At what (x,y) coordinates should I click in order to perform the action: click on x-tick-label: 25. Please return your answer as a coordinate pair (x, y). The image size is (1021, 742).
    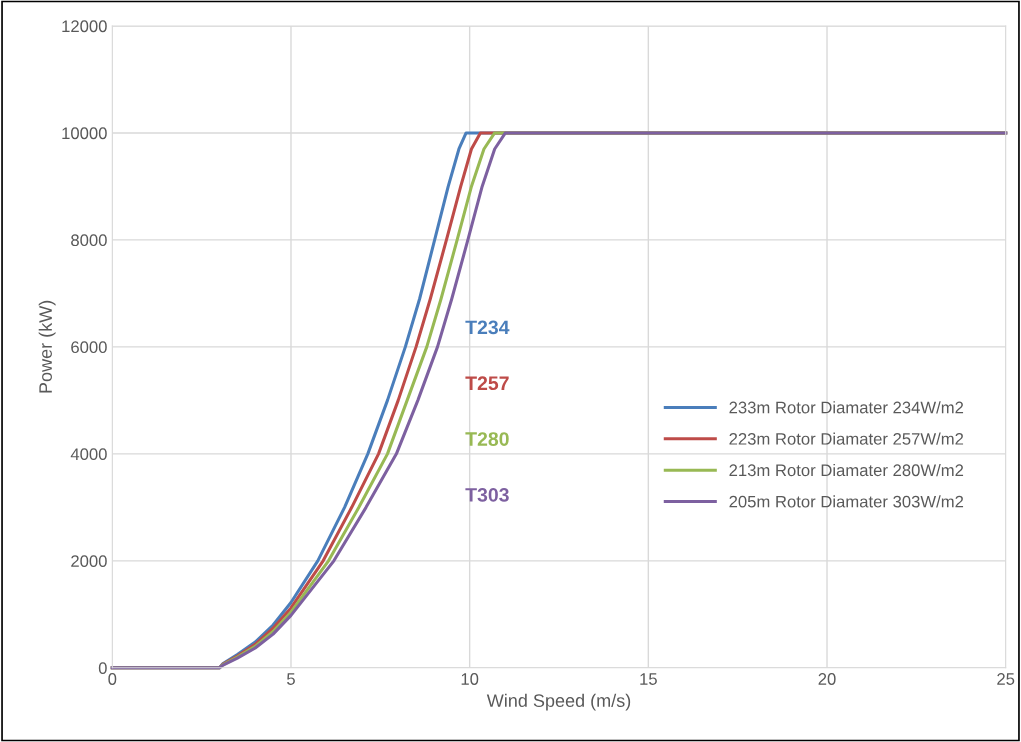
    Looking at the image, I should click on (1006, 679).